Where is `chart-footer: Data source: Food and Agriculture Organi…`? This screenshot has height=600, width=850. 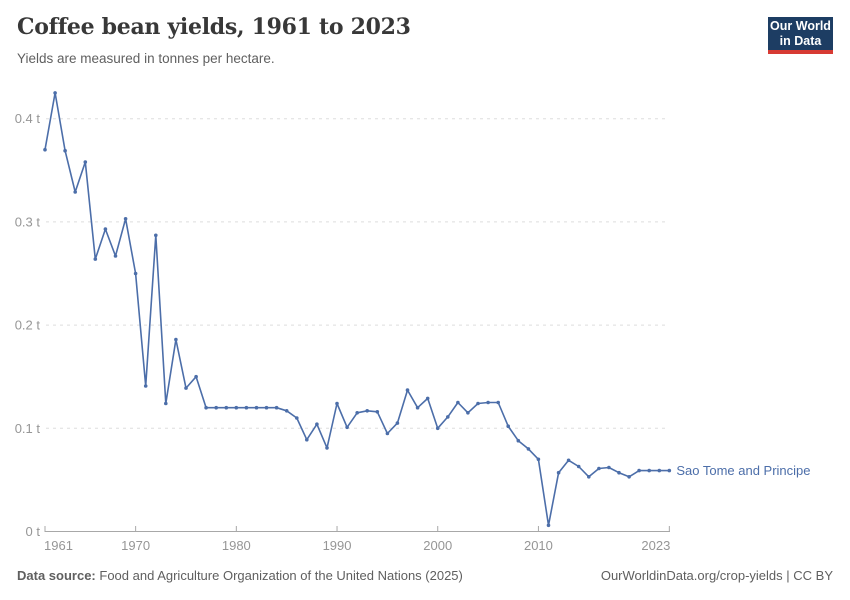
chart-footer: Data source: Food and Agriculture Organi… is located at coordinates (425, 575).